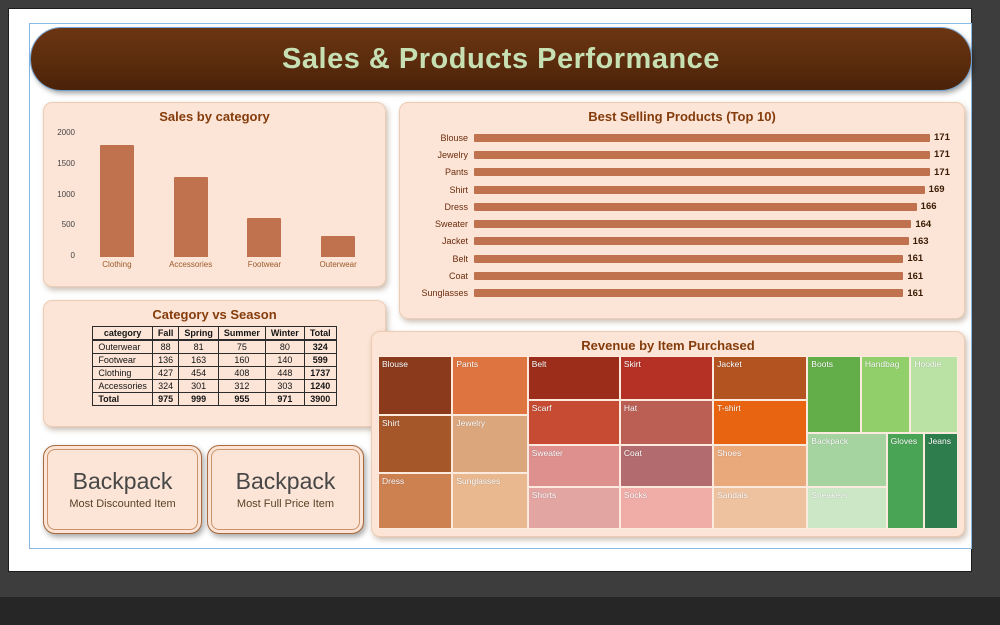  I want to click on hbar-track: 166, so click(714, 206).